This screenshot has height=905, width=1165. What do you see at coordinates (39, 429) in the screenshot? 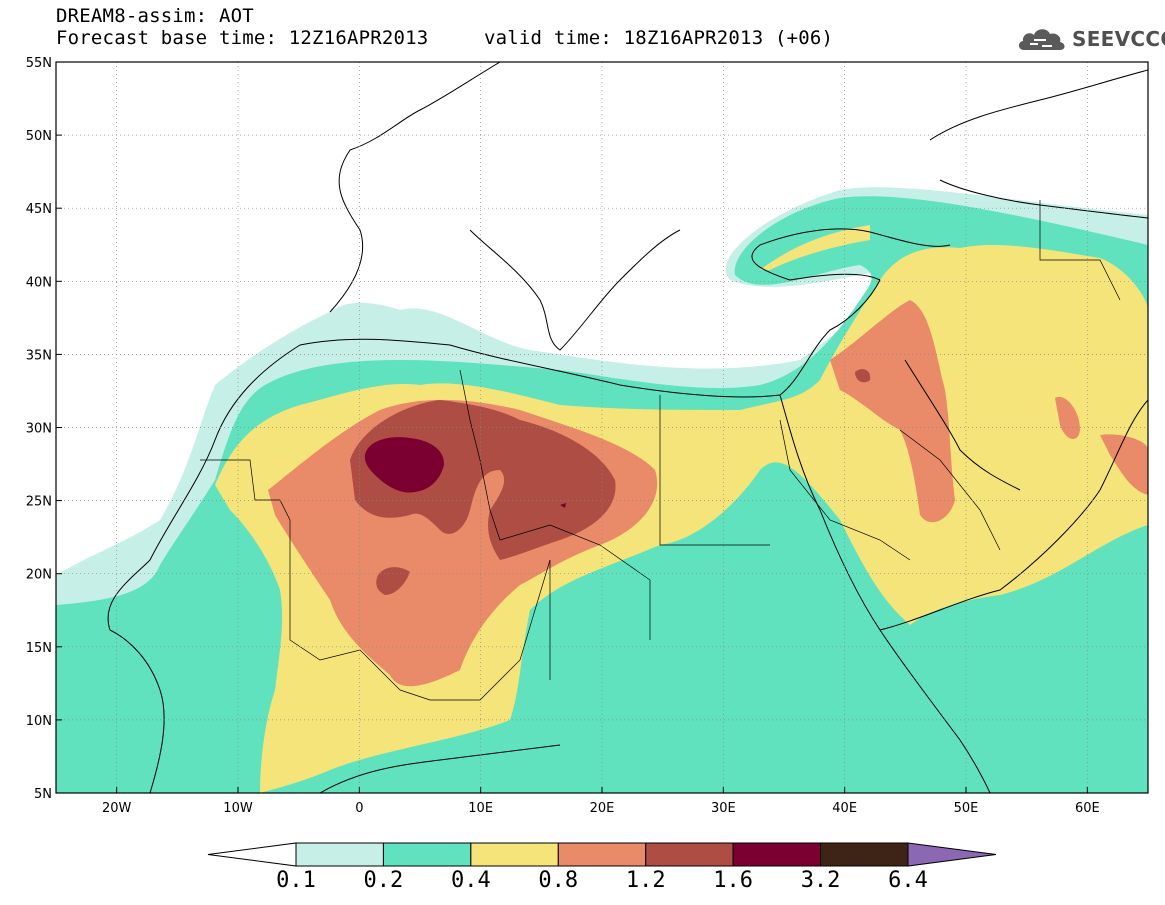
I see `lat-tick-label: 30N` at bounding box center [39, 429].